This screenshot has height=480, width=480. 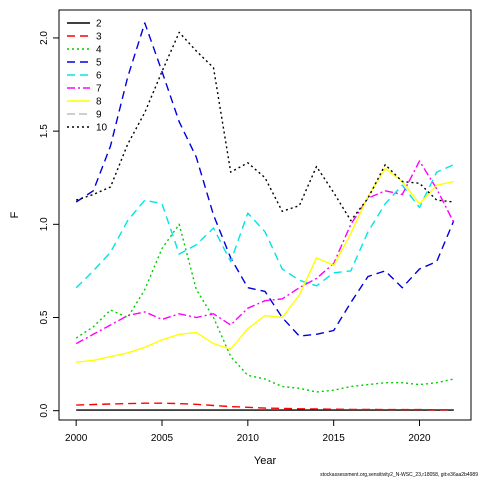 What do you see at coordinates (419, 438) in the screenshot?
I see `x-tick-label: 2020` at bounding box center [419, 438].